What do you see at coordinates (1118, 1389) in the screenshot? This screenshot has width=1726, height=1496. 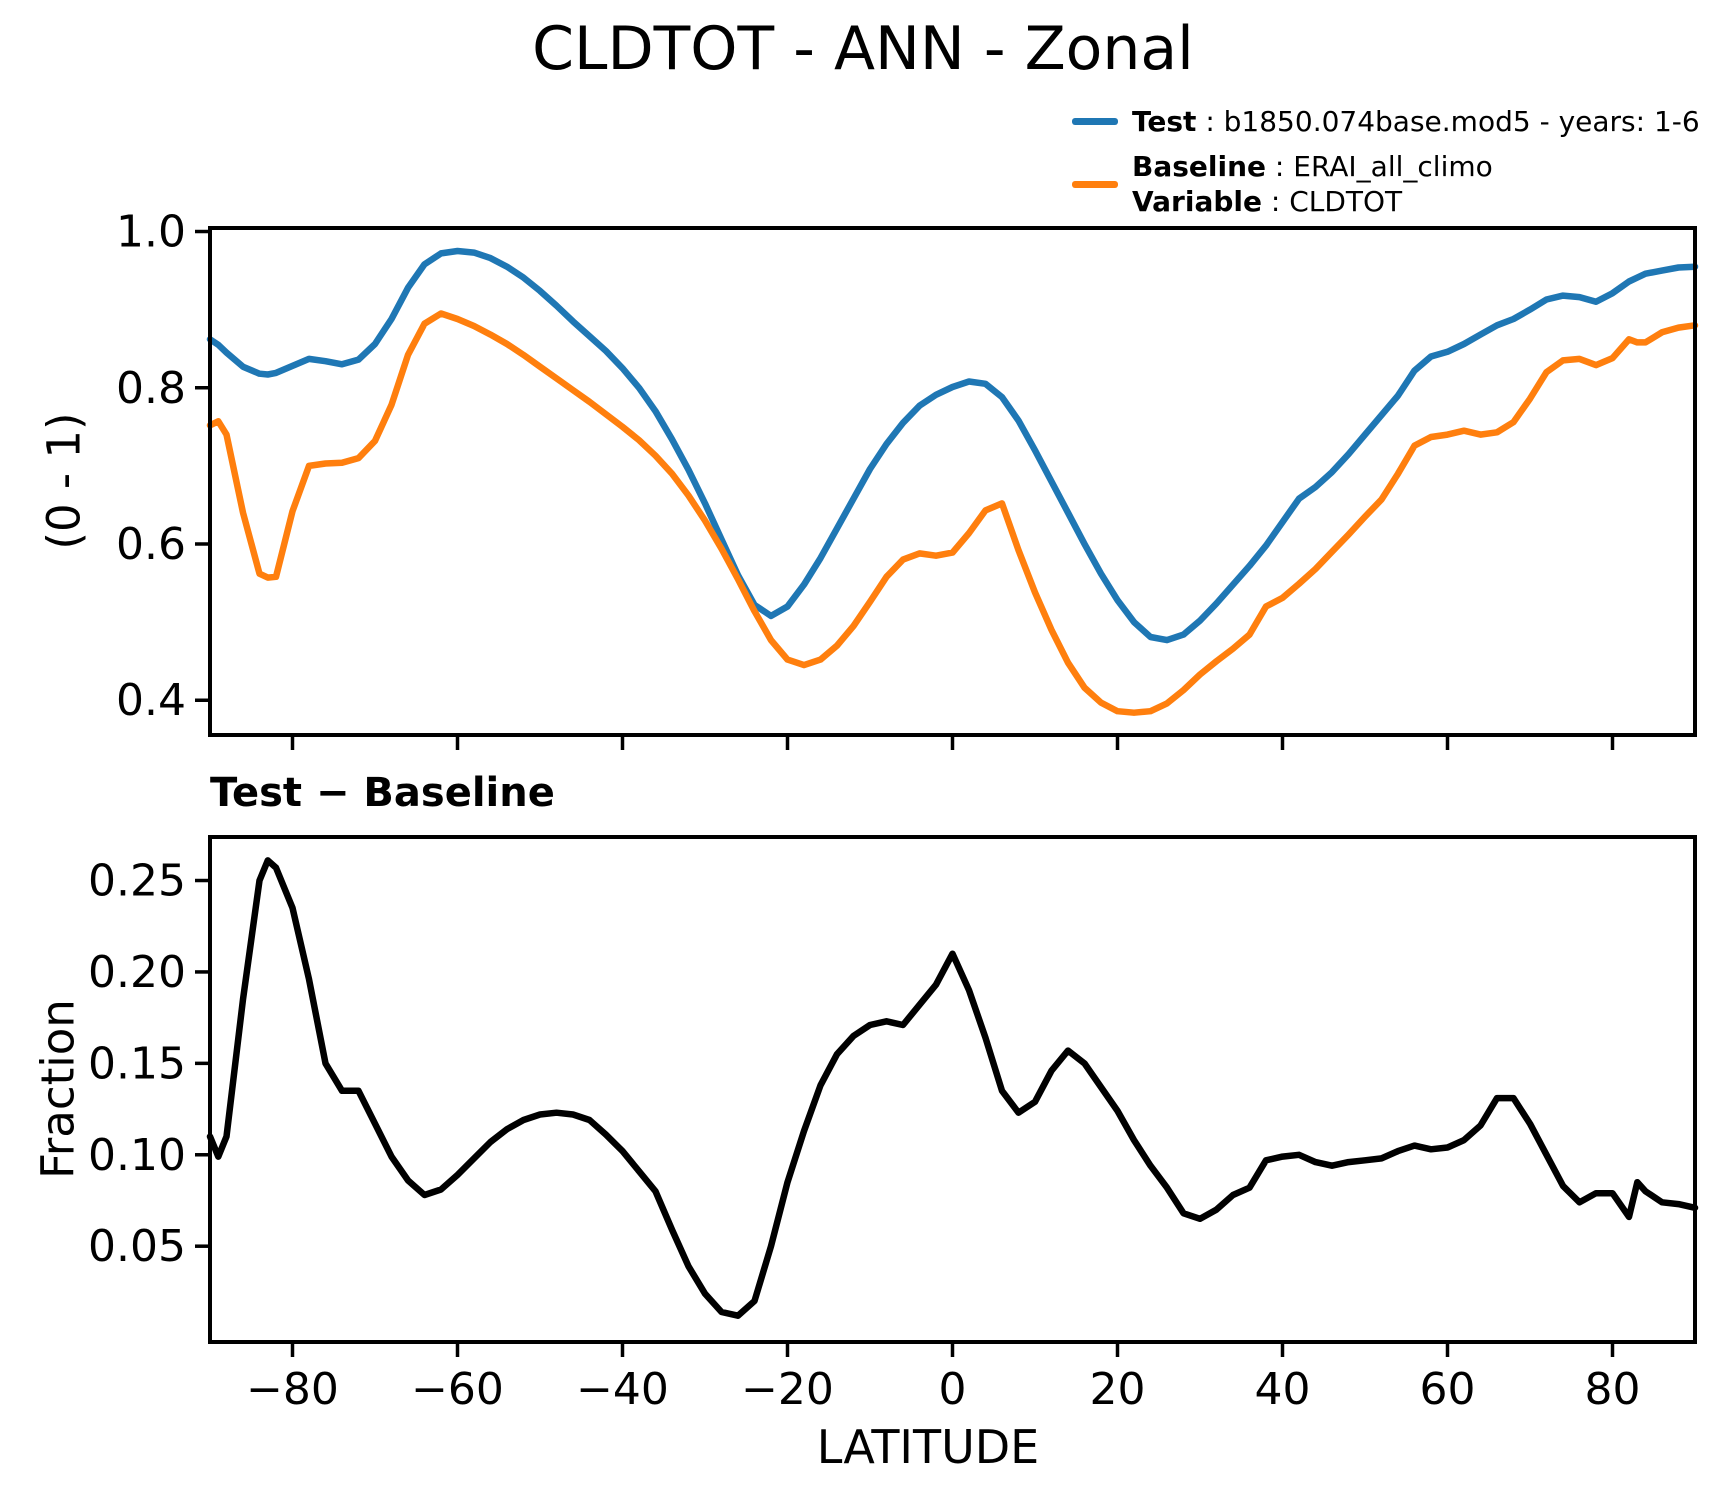 I see `x-tick-label: 20` at bounding box center [1118, 1389].